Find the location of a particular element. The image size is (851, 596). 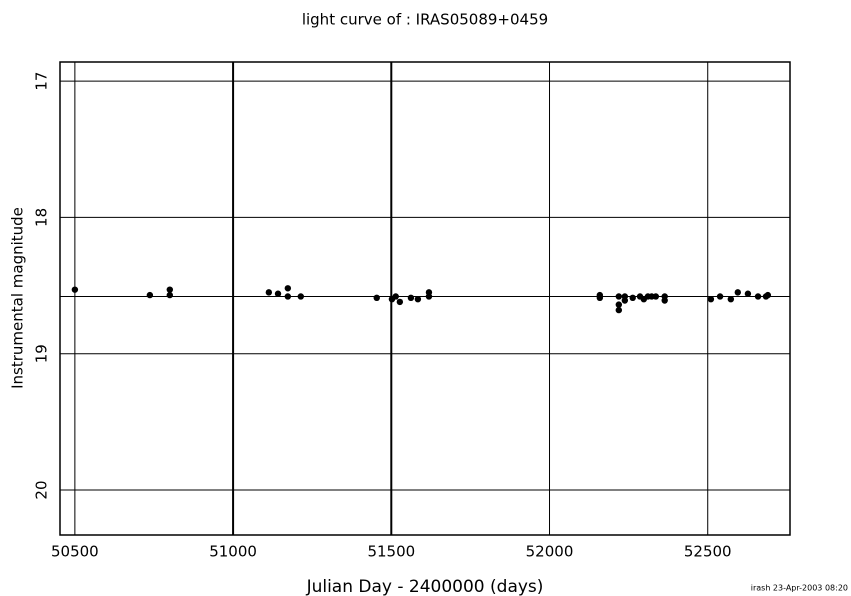

x-tick-label: 51000 is located at coordinates (233, 552).